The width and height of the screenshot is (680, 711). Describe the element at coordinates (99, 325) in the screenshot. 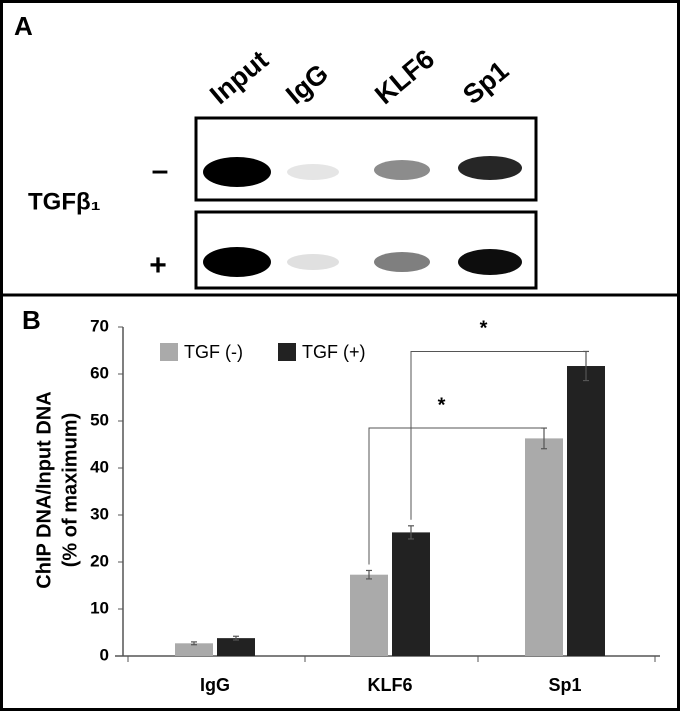

I see `y-tick-label: 70` at that location.